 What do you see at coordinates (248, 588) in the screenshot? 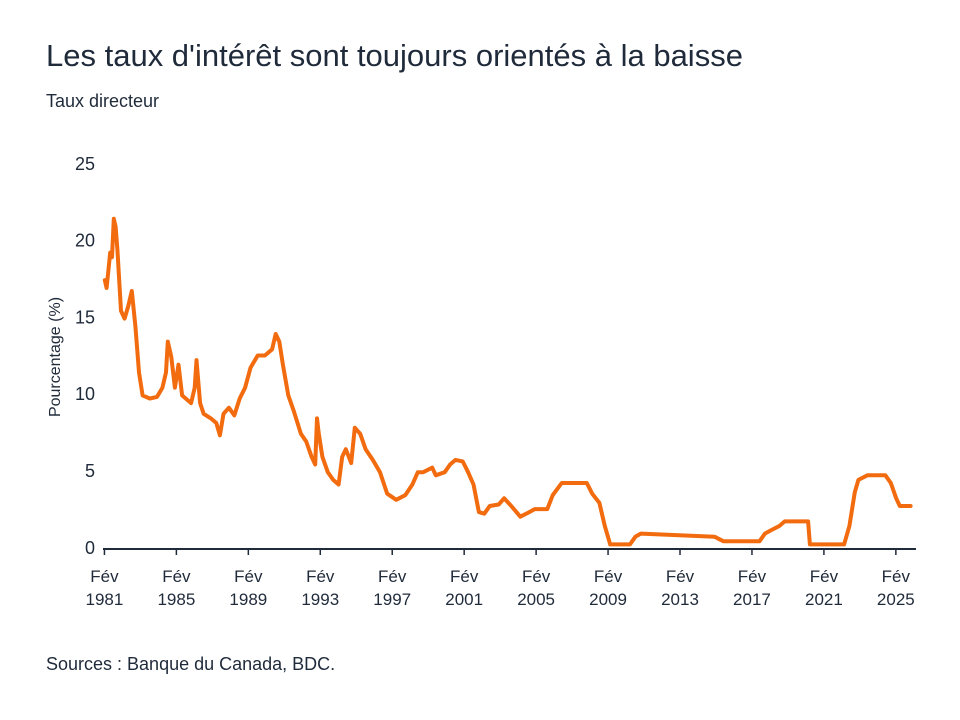
I see `x-tick-label: Fév 1989` at bounding box center [248, 588].